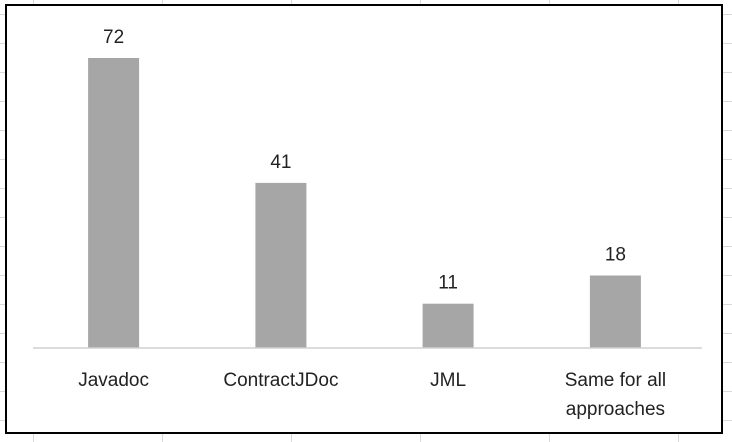 This screenshot has width=732, height=442. I want to click on data-label-0: 72, so click(113, 37).